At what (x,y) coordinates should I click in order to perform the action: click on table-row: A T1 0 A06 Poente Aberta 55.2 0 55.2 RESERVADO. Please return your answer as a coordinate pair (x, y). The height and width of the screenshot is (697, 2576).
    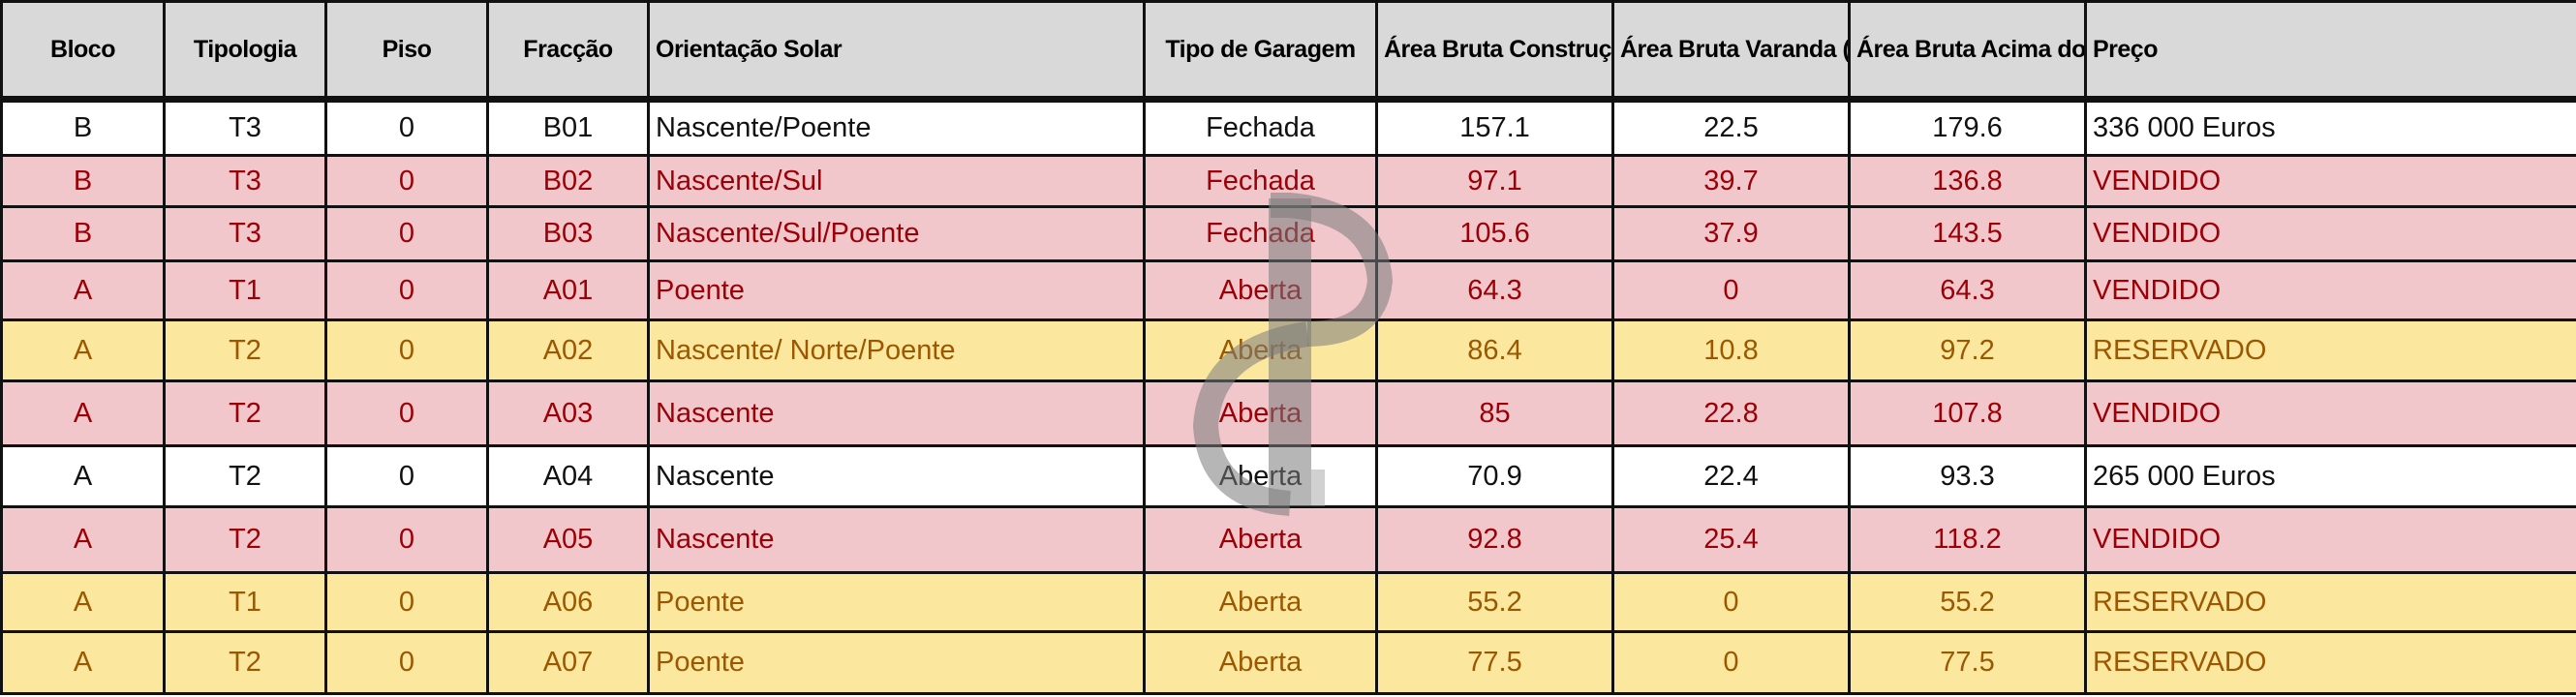
    Looking at the image, I should click on (1288, 602).